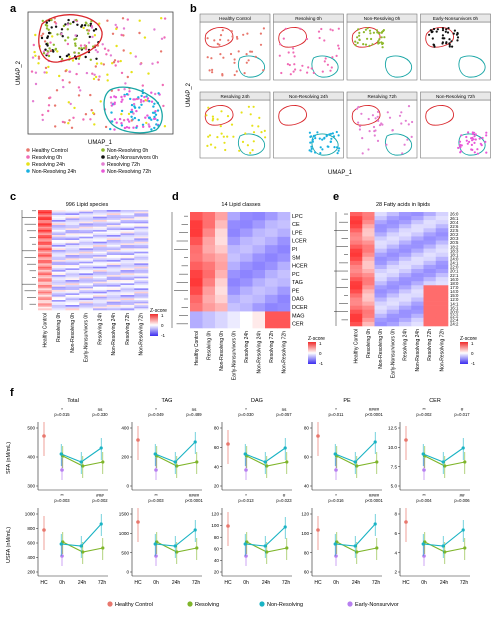 The image size is (500, 621). Describe the element at coordinates (456, 18) in the screenshot. I see `subpanel-title: Early-Nonsurvivors 0h` at that location.